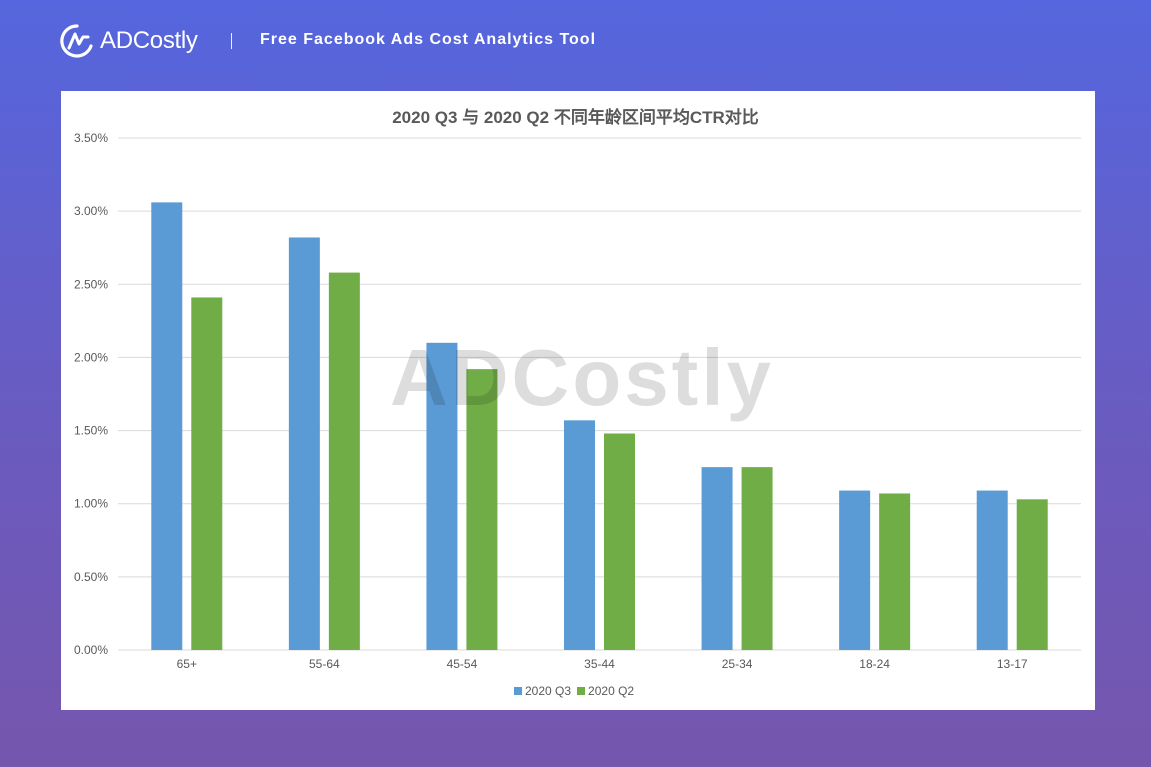 The width and height of the screenshot is (1151, 767). What do you see at coordinates (91, 650) in the screenshot?
I see `y-tick-label: 0.00%` at bounding box center [91, 650].